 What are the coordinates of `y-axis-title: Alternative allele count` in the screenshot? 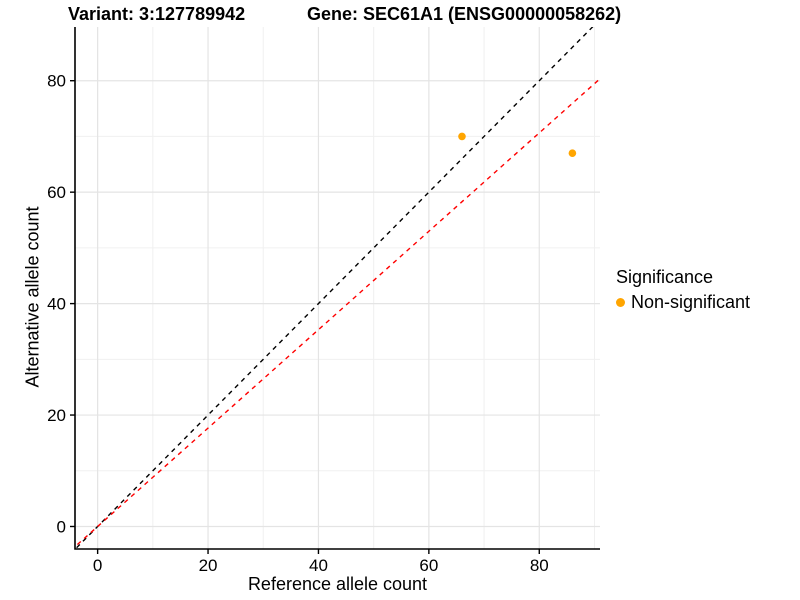 It's located at (32, 297).